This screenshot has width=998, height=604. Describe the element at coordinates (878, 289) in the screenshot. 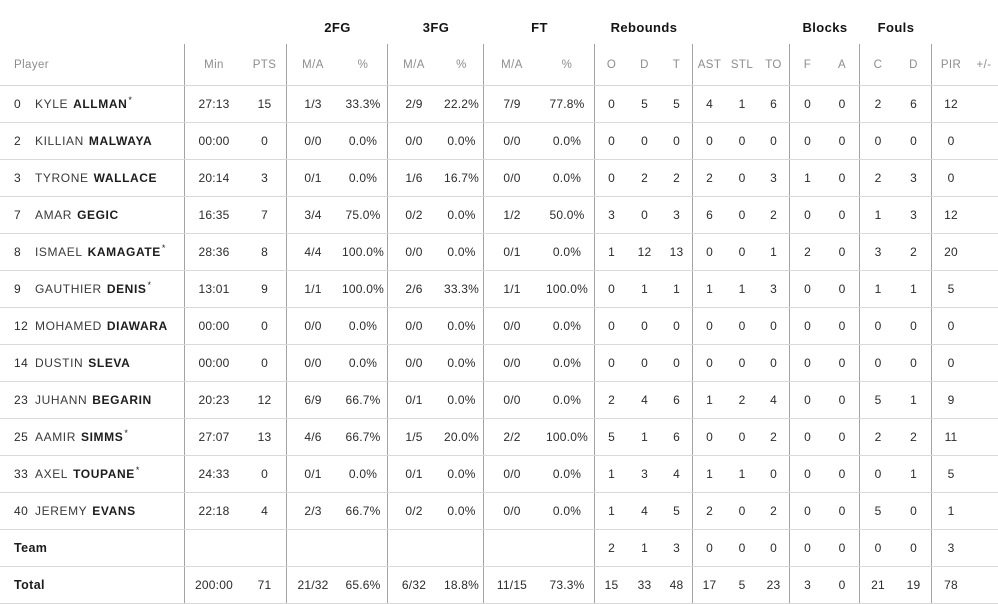

I see `stat-foul-c: 1` at that location.